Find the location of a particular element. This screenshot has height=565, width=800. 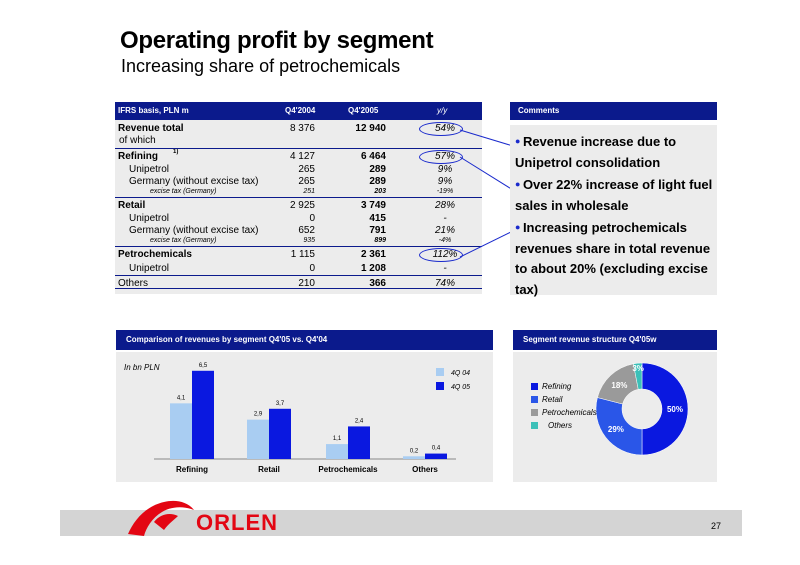

bar-4q-04-retail is located at coordinates (258, 439).